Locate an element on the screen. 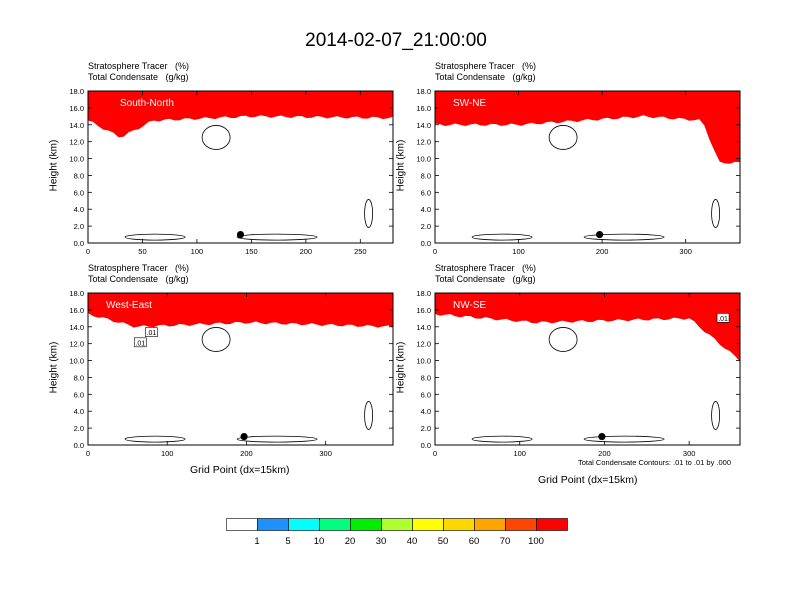 The height and width of the screenshot is (612, 792). colorbar is located at coordinates (397, 524).